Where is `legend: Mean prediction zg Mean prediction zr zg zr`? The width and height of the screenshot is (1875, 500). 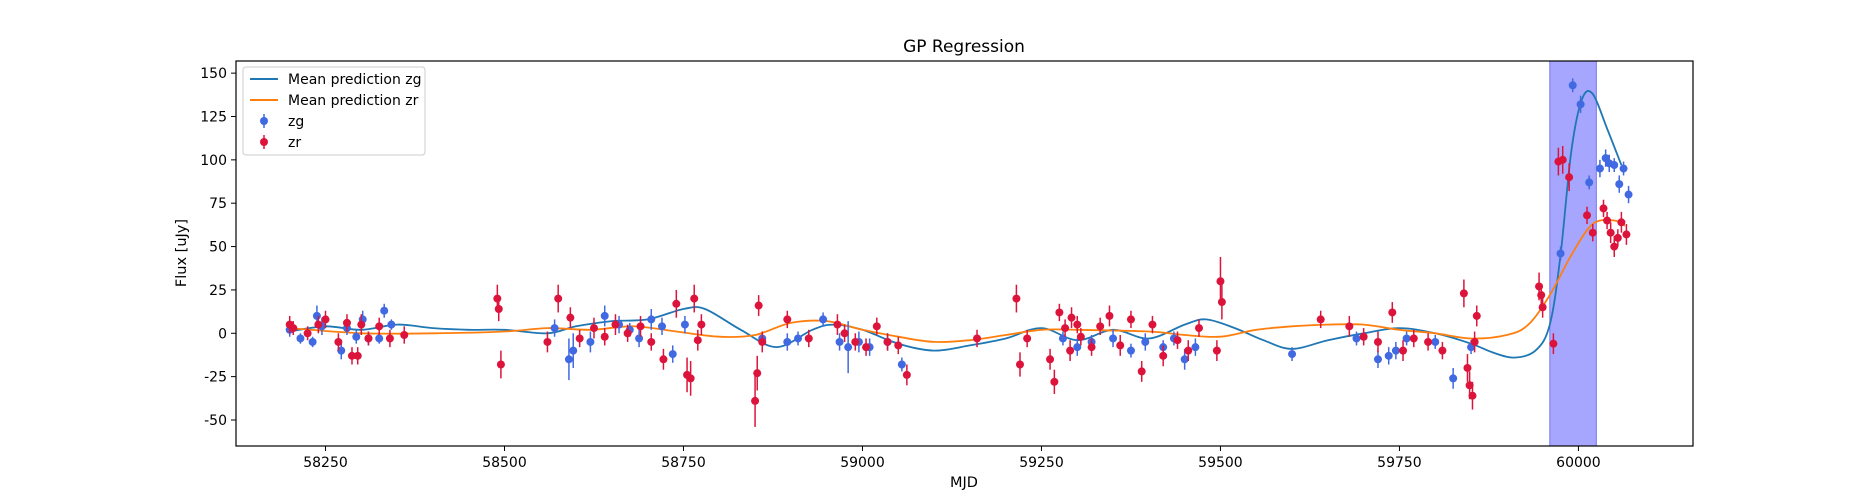 legend: Mean prediction zg Mean prediction zr zg zr is located at coordinates (334, 111).